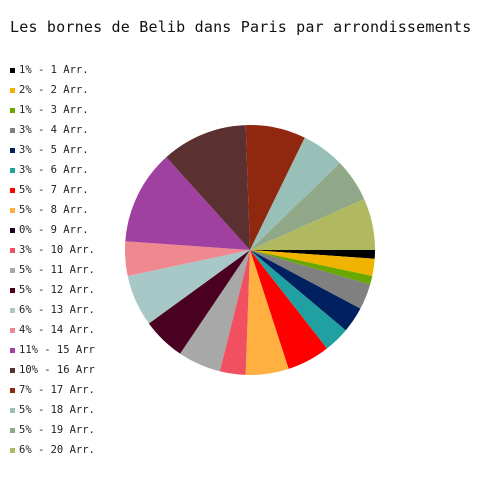 This screenshot has height=500, width=500. Describe the element at coordinates (54, 70) in the screenshot. I see `legend-label: 1% - 1 Arr.` at that location.